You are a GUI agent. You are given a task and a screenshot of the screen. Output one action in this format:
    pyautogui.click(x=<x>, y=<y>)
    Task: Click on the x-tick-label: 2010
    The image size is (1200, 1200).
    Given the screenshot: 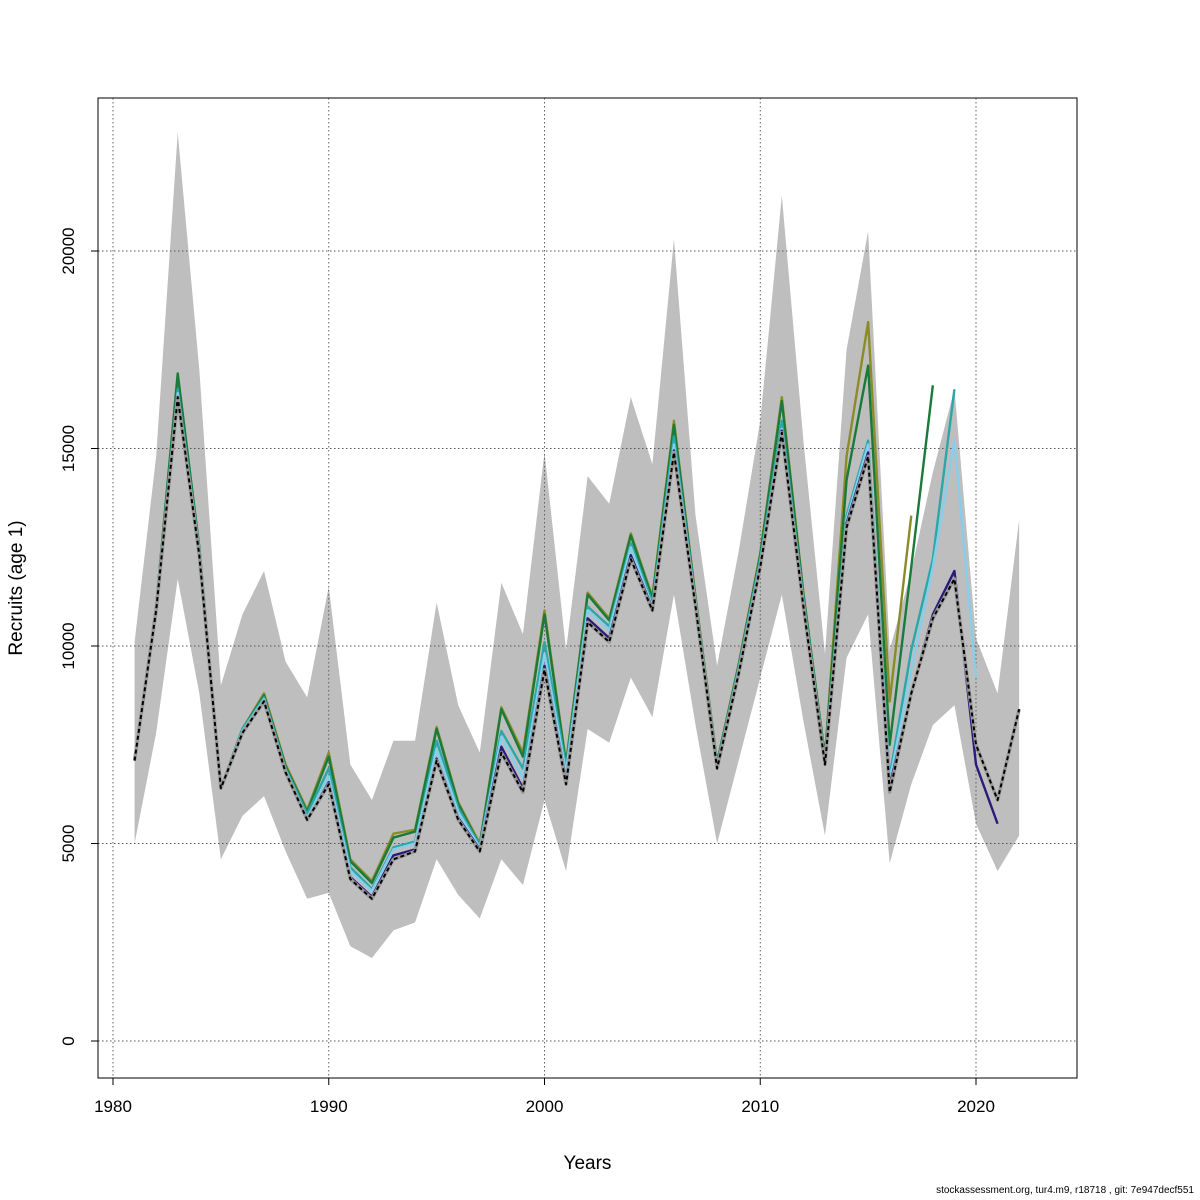 What is the action you would take?
    pyautogui.click(x=760, y=1106)
    